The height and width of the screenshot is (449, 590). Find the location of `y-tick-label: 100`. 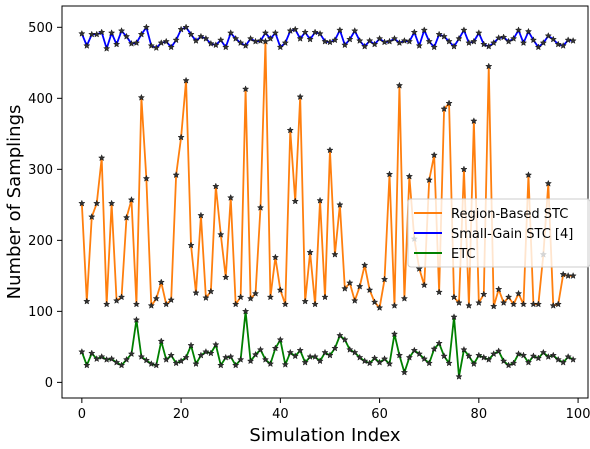

y-tick-label: 100 is located at coordinates (40, 312).